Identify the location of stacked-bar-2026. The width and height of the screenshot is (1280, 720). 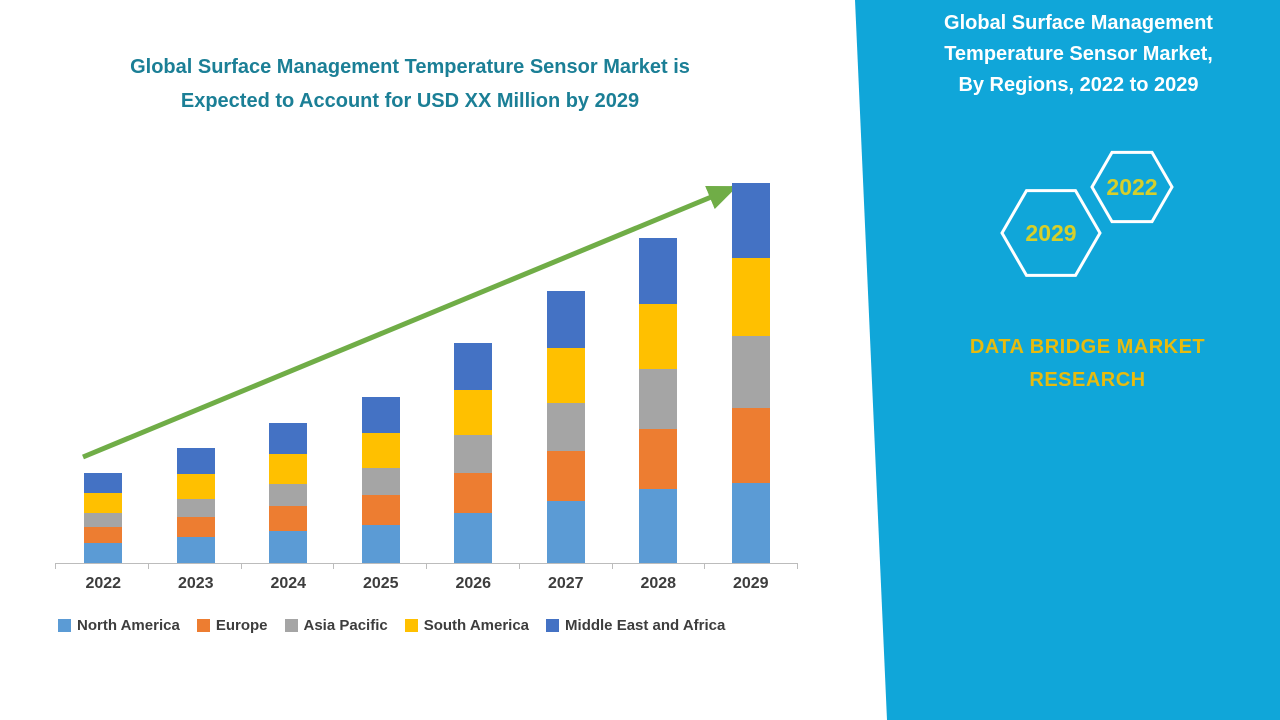
(473, 453).